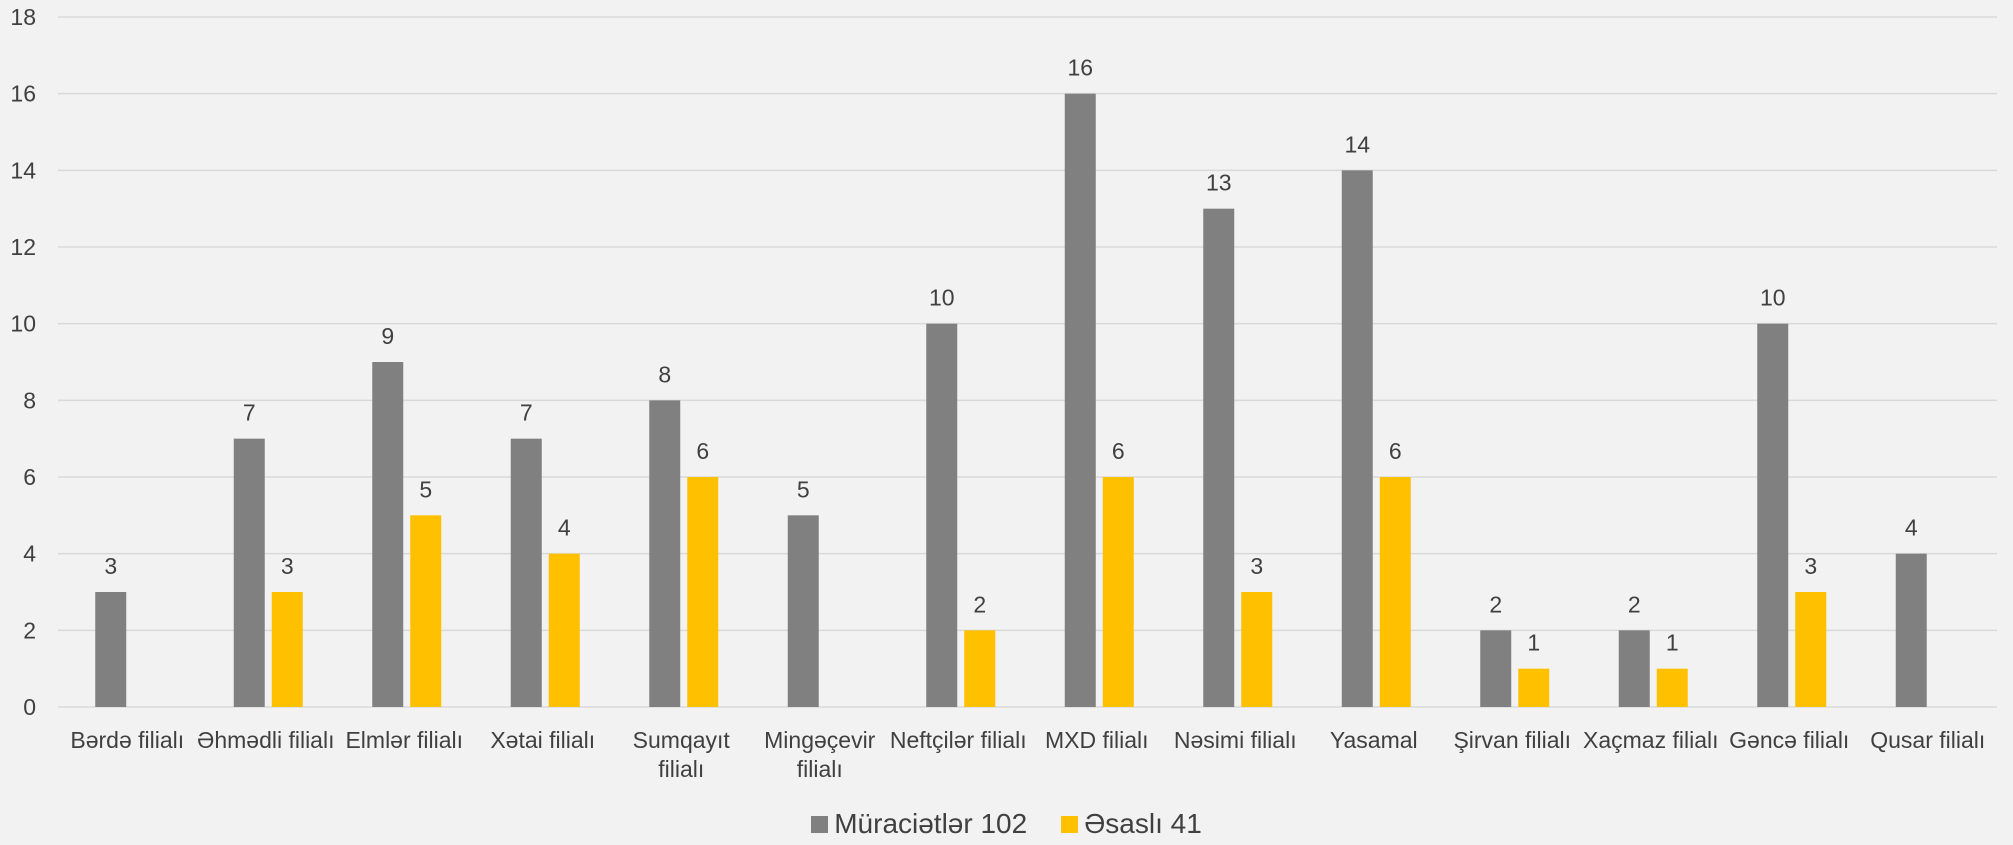  I want to click on legend-item: Müraciətlər 102, so click(919, 824).